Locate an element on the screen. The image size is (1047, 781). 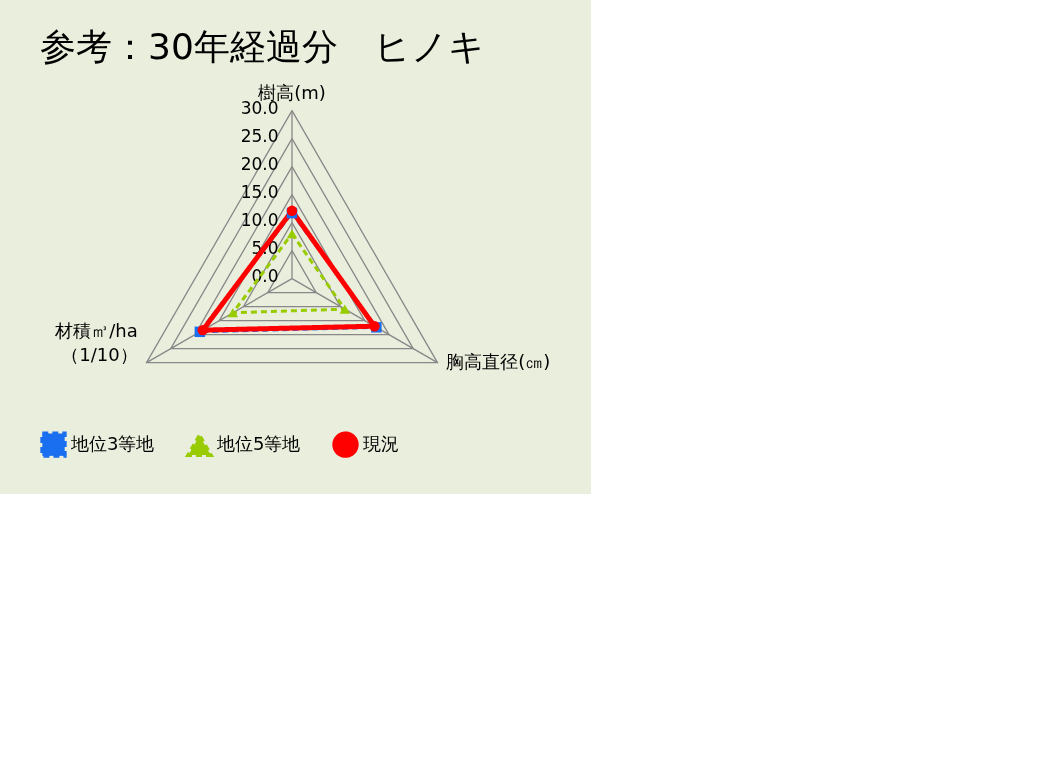
legend-label: 地位5等地 is located at coordinates (258, 444).